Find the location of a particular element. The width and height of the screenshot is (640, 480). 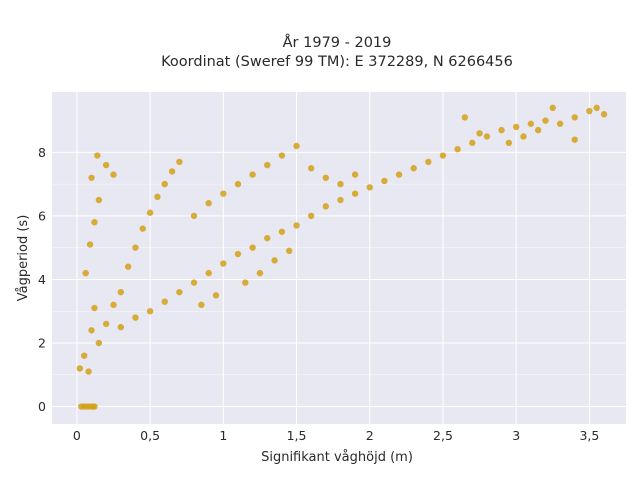

x-axis-label: Signifikant våghöjd (m) is located at coordinates (337, 457).